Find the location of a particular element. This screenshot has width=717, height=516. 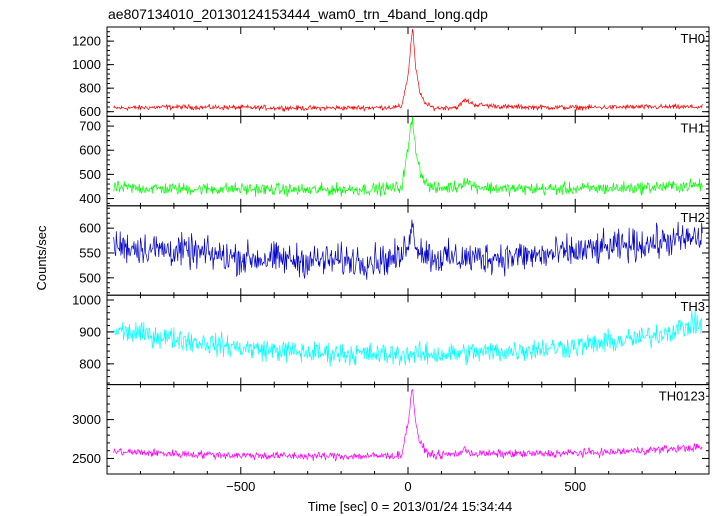

panel-label-th0: TH0 is located at coordinates (692, 38).